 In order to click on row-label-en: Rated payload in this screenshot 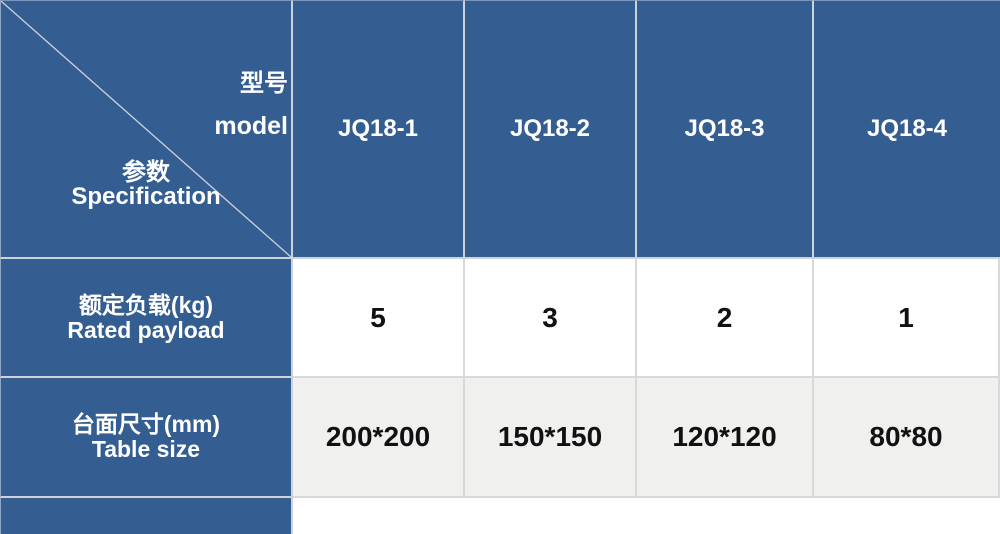, I will do `click(146, 329)`.